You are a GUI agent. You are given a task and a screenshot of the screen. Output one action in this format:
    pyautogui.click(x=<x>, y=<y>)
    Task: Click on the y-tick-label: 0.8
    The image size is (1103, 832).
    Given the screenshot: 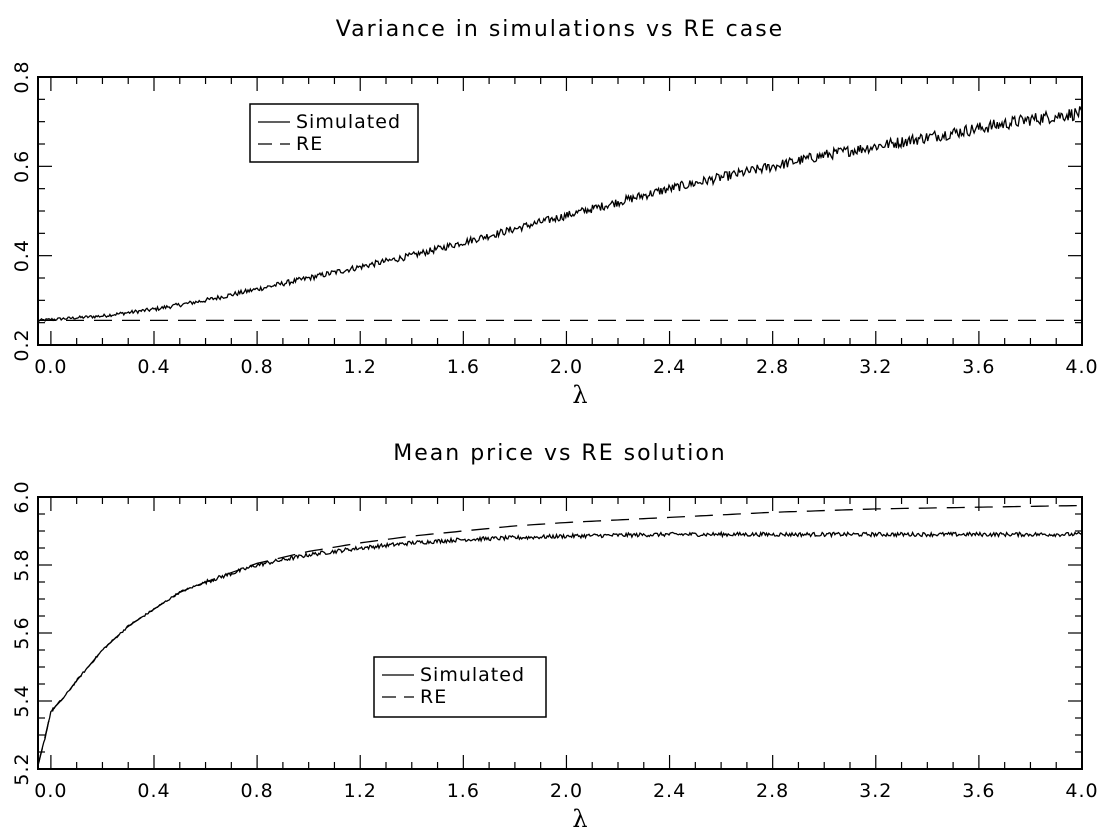 What is the action you would take?
    pyautogui.click(x=22, y=76)
    